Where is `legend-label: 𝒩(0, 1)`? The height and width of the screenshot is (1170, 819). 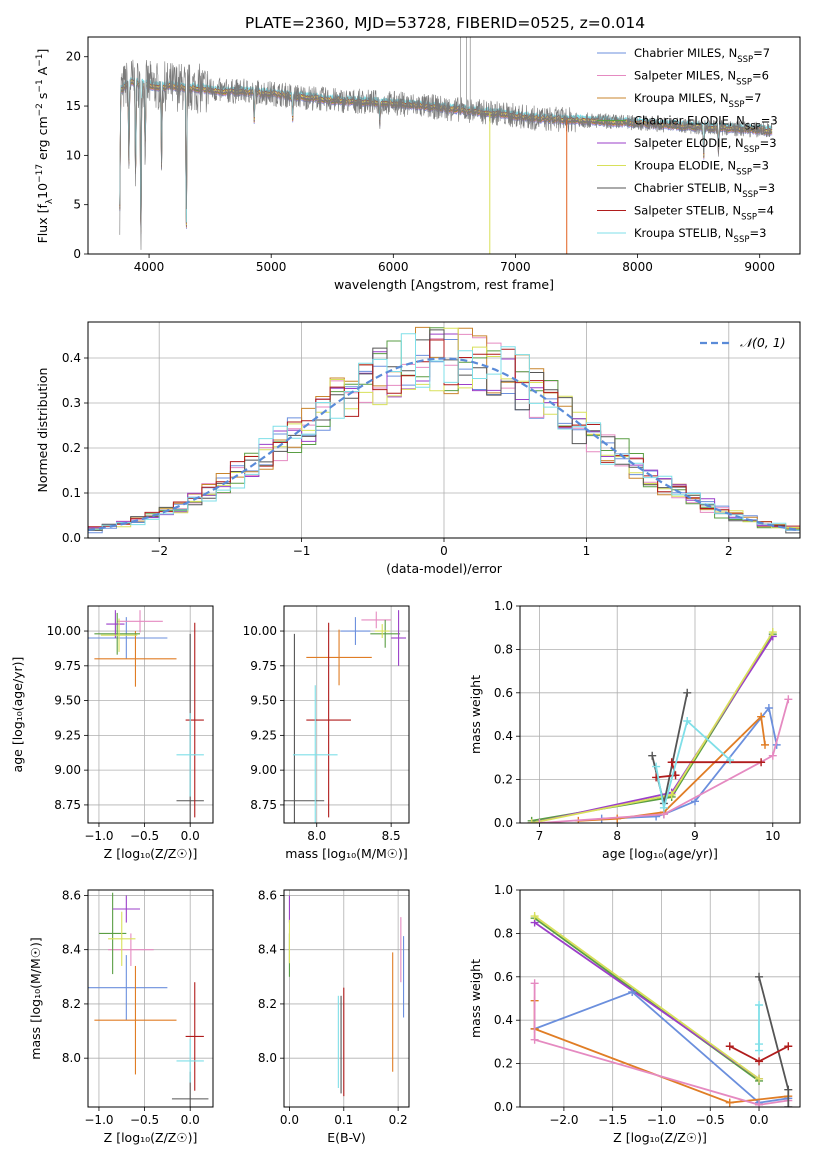
legend-label: 𝒩(0, 1) is located at coordinates (763, 342).